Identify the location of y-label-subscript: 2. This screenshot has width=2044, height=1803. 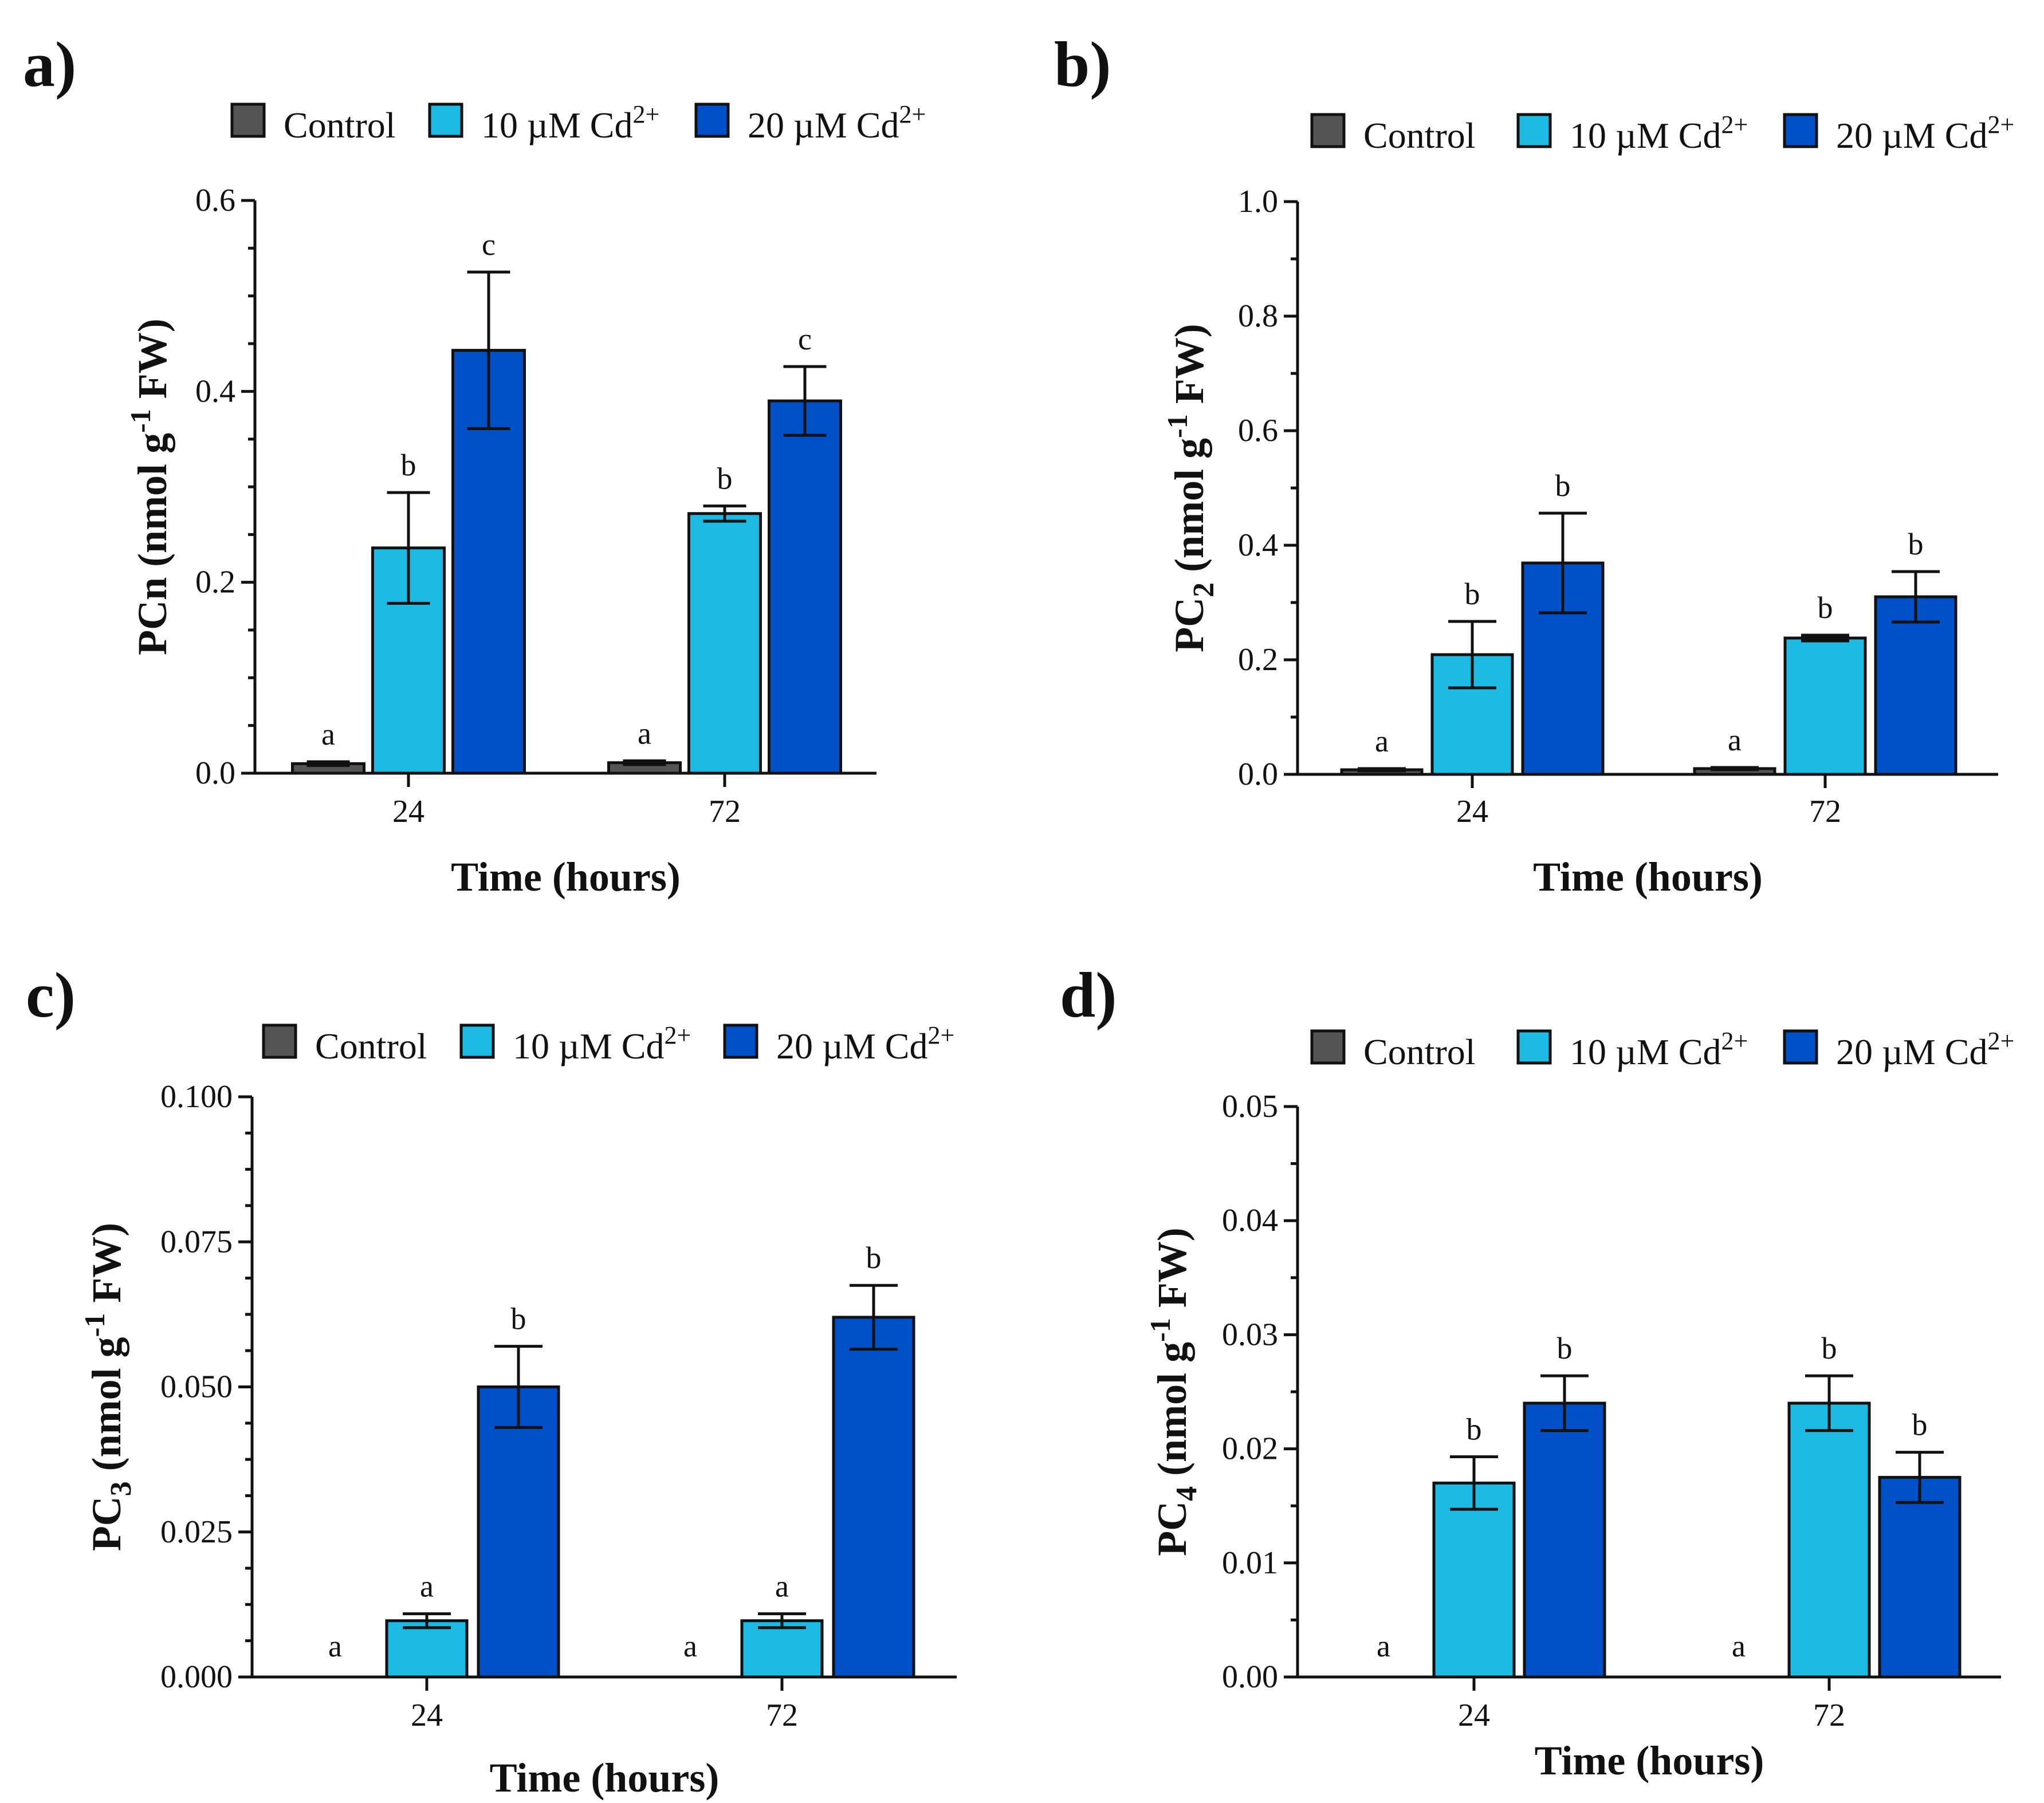
(1204, 590).